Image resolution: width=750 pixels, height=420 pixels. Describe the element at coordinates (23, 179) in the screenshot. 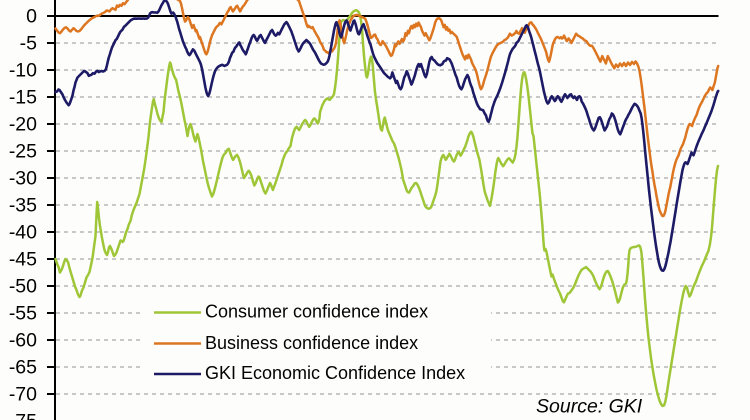

I see `svg-text: -30` at that location.